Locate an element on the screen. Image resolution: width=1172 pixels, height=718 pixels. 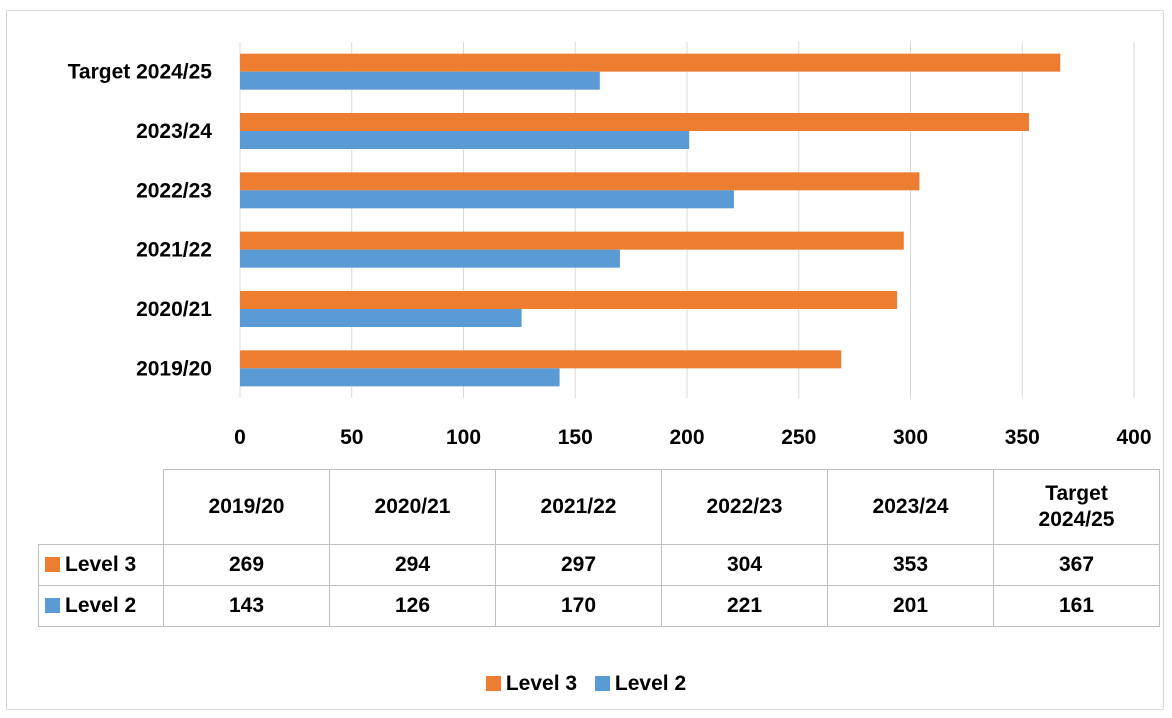
table-header-cell: 2019/20 is located at coordinates (246, 507).